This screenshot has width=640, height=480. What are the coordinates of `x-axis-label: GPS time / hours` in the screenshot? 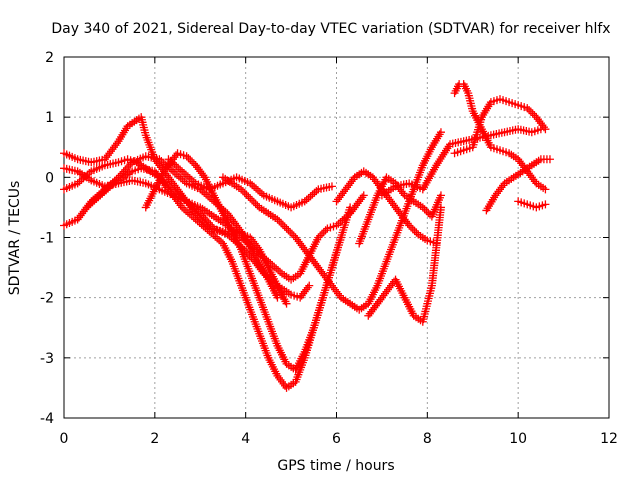 It's located at (335, 466).